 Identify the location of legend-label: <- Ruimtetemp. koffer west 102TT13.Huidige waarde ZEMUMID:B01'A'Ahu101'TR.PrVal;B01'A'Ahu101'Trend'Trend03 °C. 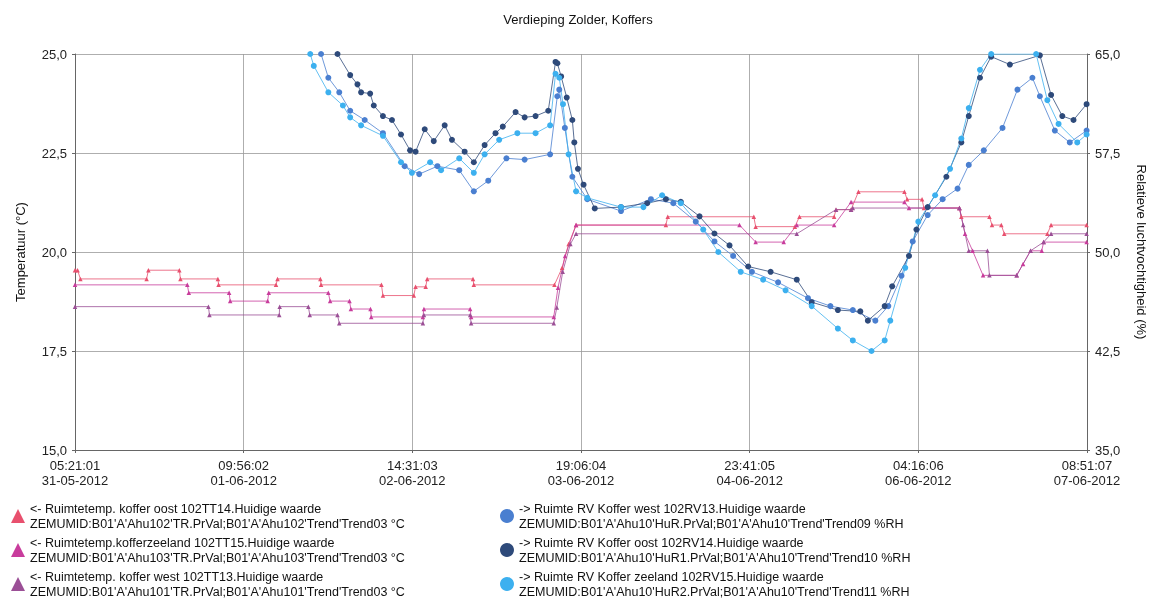
(217, 584).